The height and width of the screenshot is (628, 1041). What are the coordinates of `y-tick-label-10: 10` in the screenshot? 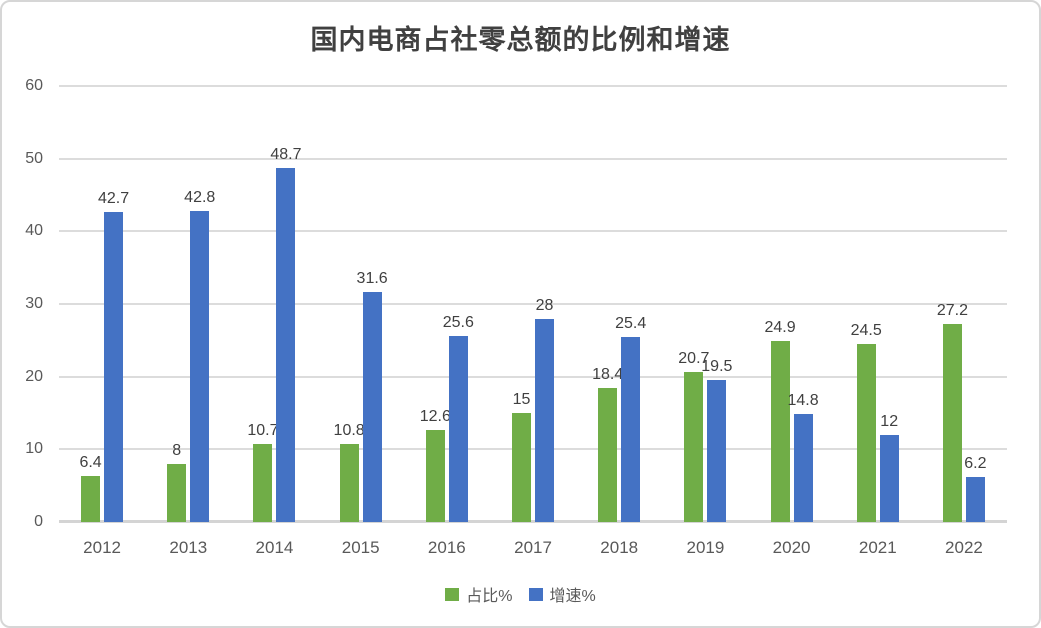 It's located at (34, 449).